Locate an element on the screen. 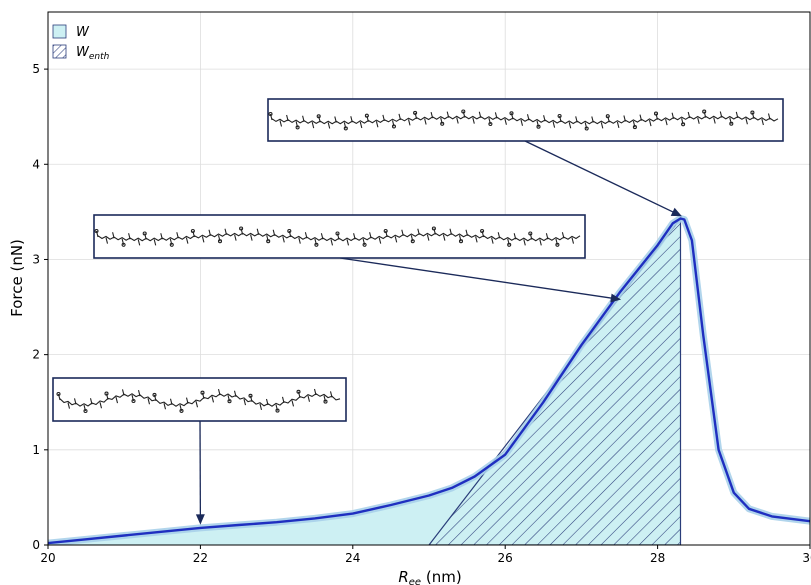  y-tick-label: 4 is located at coordinates (36, 164).